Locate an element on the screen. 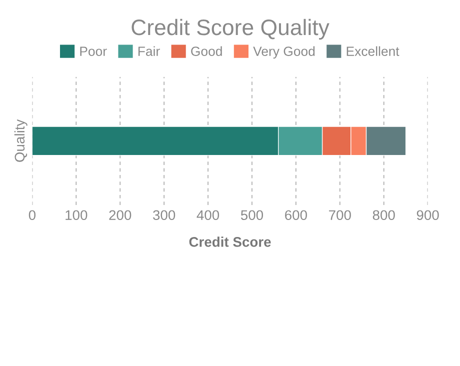  x-tick-label: 400 is located at coordinates (208, 215).